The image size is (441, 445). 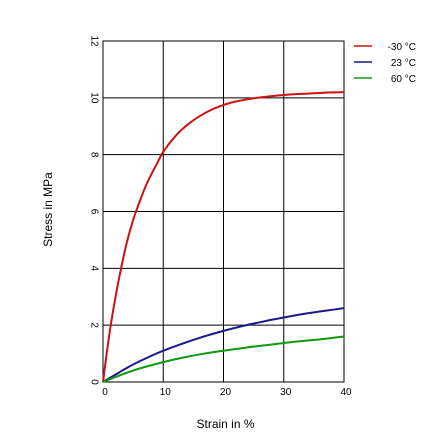 I want to click on x-tick-label: 10, so click(x=166, y=392).